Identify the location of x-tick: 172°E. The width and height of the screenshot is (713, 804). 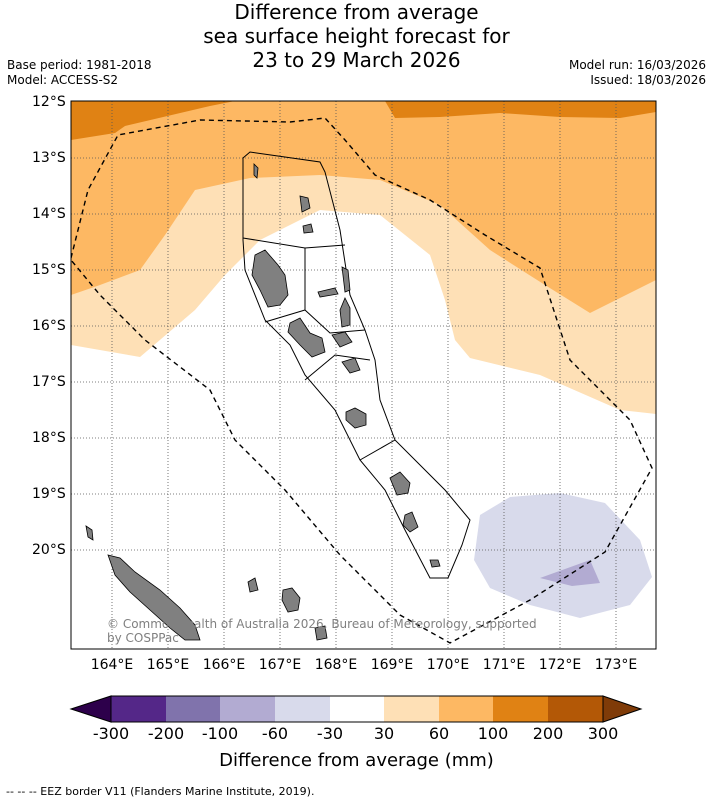
(560, 665).